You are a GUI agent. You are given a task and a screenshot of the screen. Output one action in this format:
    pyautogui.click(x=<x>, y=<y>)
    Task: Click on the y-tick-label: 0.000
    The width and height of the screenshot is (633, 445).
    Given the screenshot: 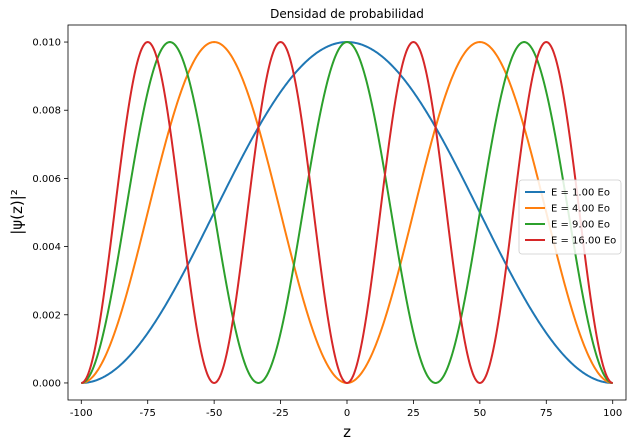 What is the action you would take?
    pyautogui.click(x=46, y=383)
    